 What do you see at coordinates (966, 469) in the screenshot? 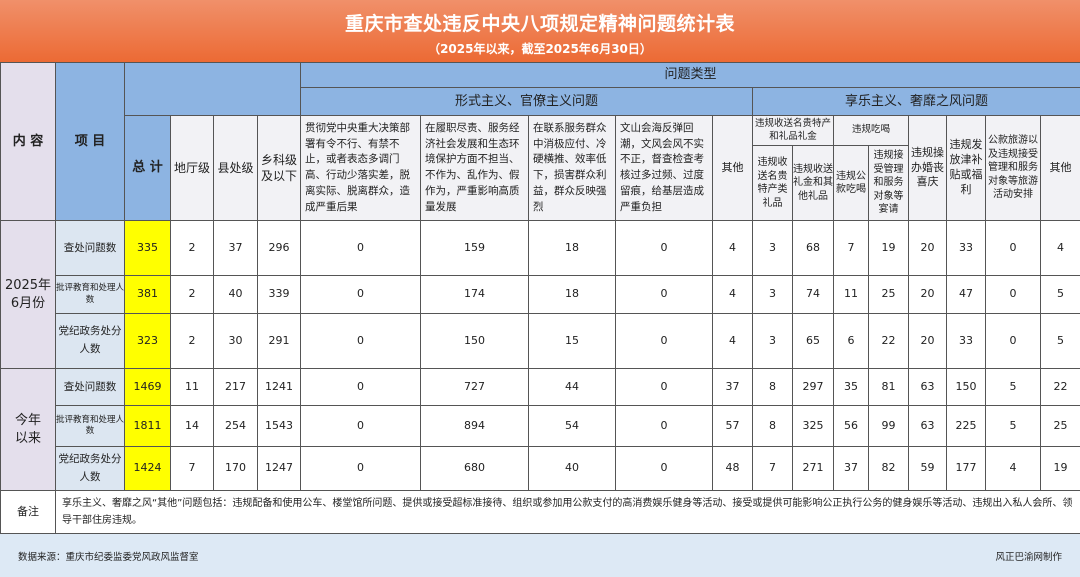
I see `value-cell: 177` at bounding box center [966, 469].